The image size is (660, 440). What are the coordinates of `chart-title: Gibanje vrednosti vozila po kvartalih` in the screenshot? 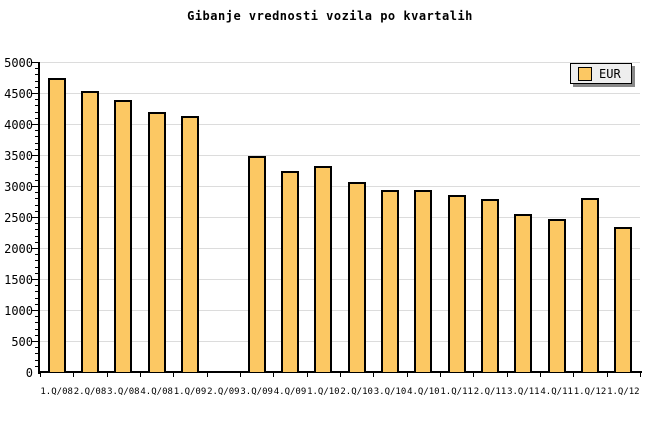 It's located at (330, 16).